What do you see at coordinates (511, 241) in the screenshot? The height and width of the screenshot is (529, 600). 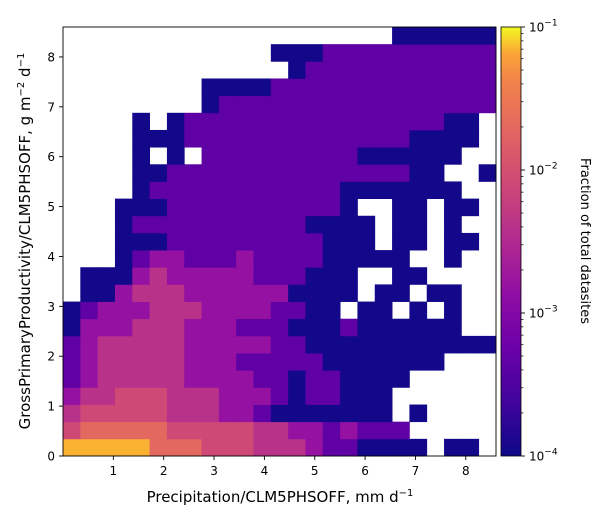 I see `colorbar-gradient` at bounding box center [511, 241].